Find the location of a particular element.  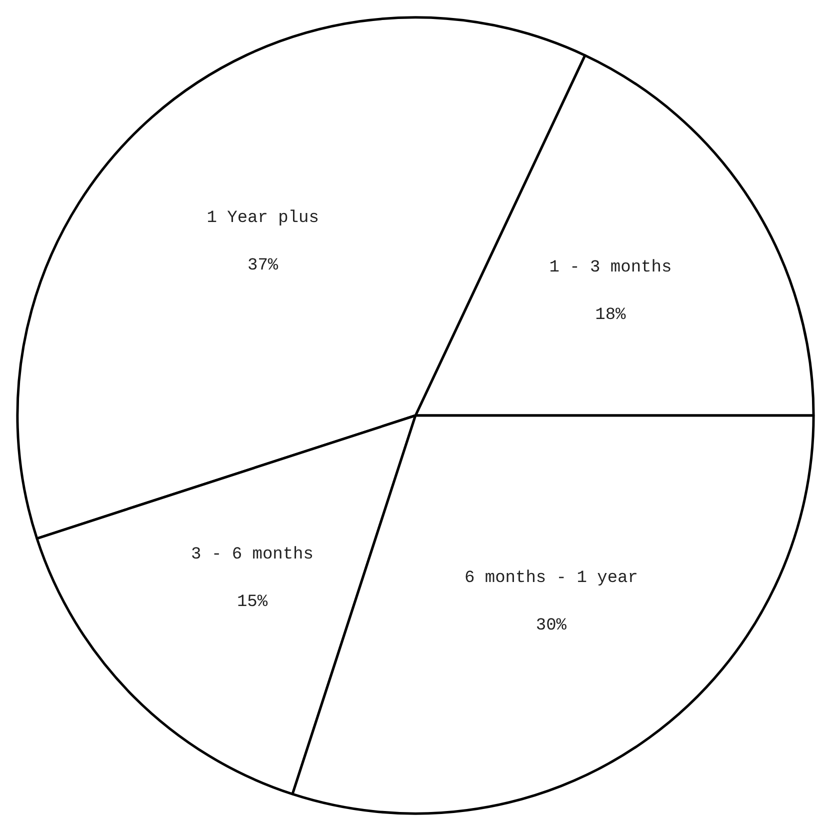

slice-label: 6 months - 1 year is located at coordinates (551, 578).